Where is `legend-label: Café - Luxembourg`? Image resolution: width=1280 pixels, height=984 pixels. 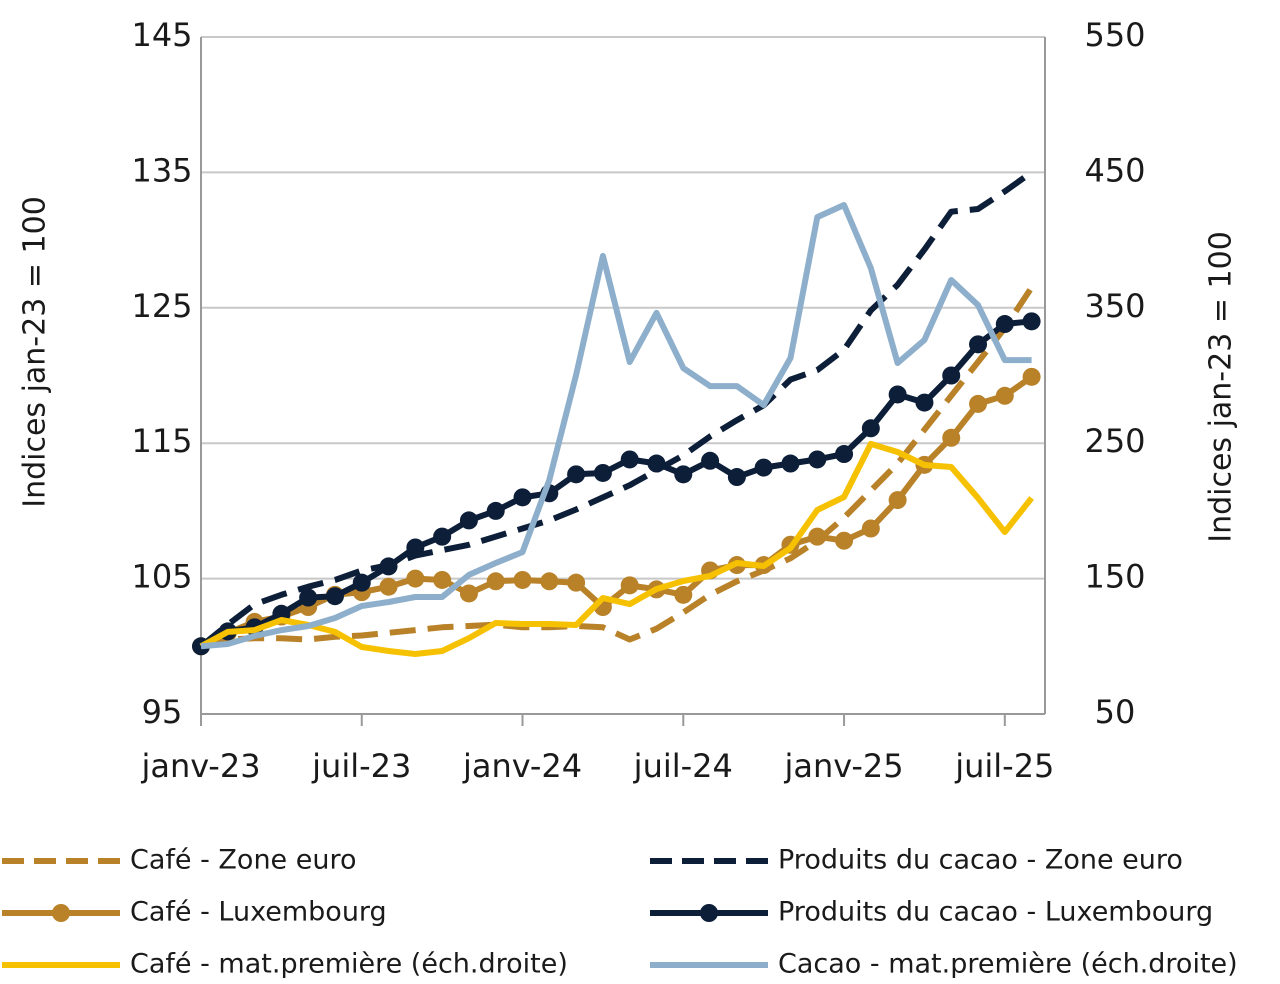
legend-label: Café - Luxembourg is located at coordinates (258, 912).